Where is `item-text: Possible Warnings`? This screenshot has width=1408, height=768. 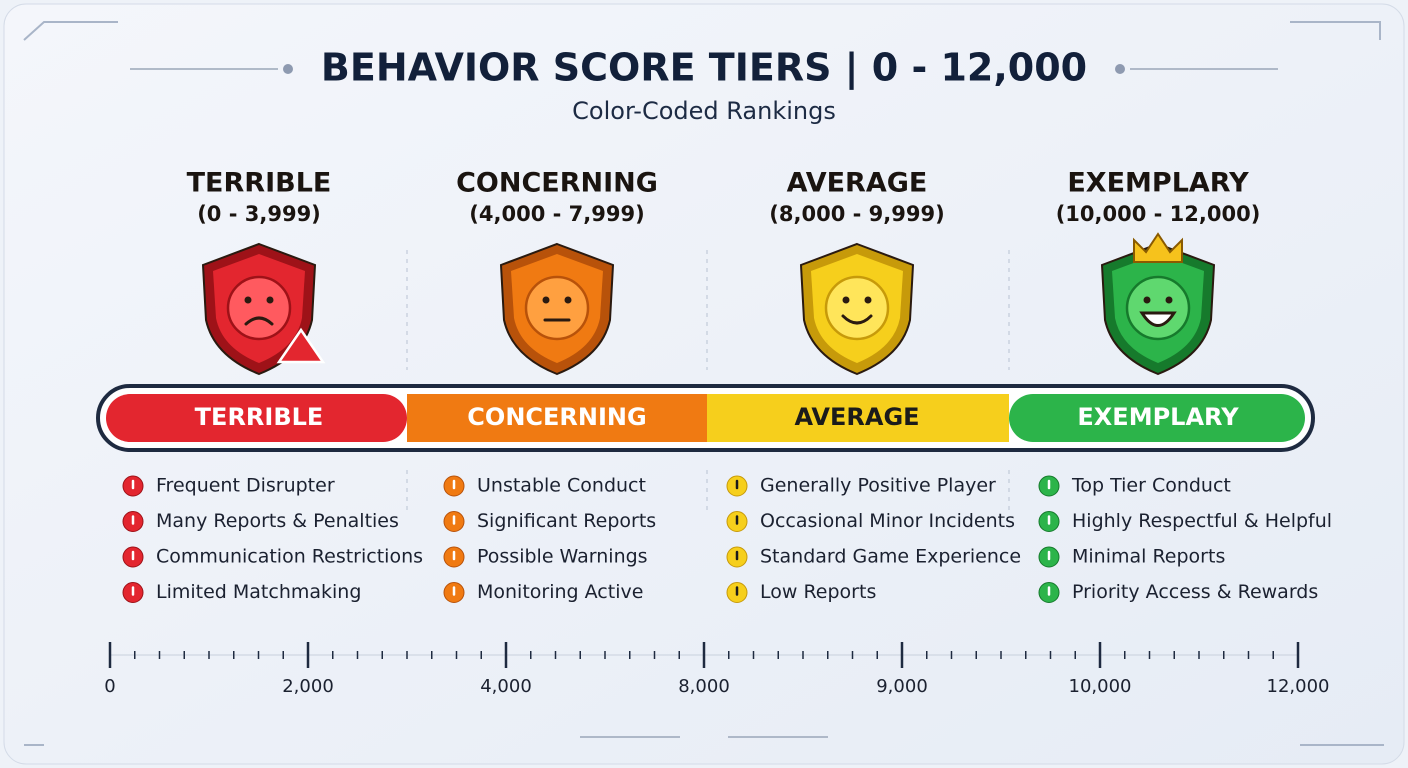 item-text: Possible Warnings is located at coordinates (562, 557).